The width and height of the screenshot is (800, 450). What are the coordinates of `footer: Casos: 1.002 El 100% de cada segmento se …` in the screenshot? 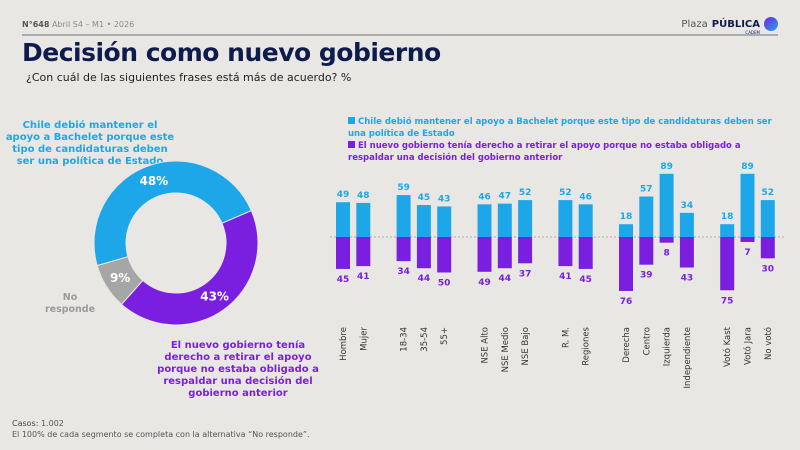 It's located at (161, 429).